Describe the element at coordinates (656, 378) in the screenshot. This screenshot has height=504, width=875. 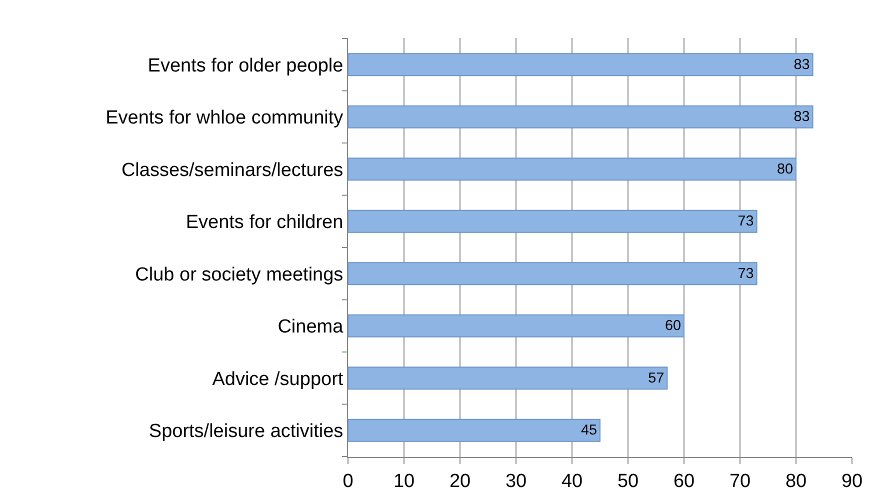
I see `data-label: 57` at that location.